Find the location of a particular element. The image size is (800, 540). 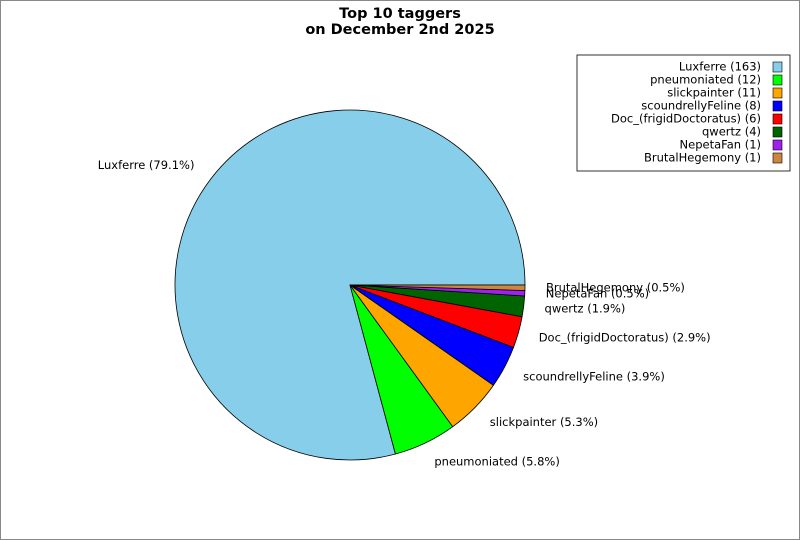

legend-label: scoundrellyFeline (8) is located at coordinates (701, 106).